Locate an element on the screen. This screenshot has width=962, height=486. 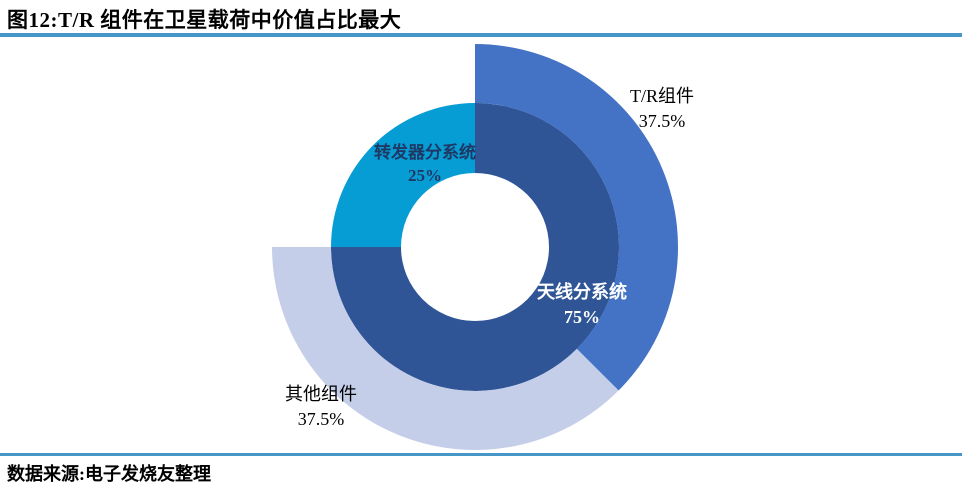
label-other-components: 其他组件 37.5% is located at coordinates (321, 407).